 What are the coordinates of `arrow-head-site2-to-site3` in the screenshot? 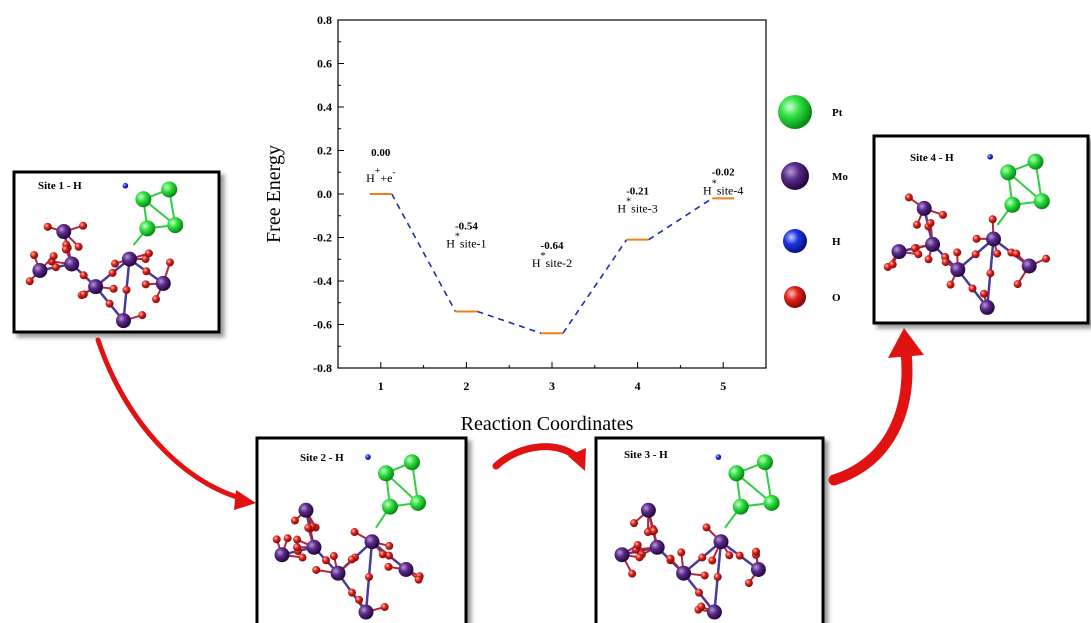 It's located at (577, 459).